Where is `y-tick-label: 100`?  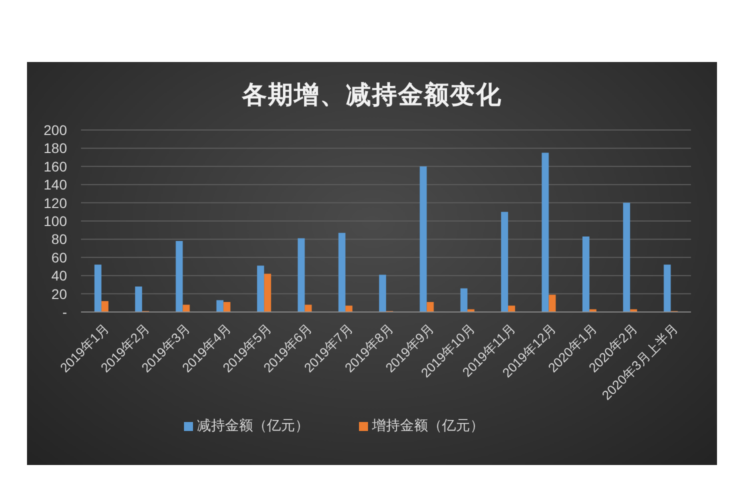
y-tick-label: 100 is located at coordinates (56, 220).